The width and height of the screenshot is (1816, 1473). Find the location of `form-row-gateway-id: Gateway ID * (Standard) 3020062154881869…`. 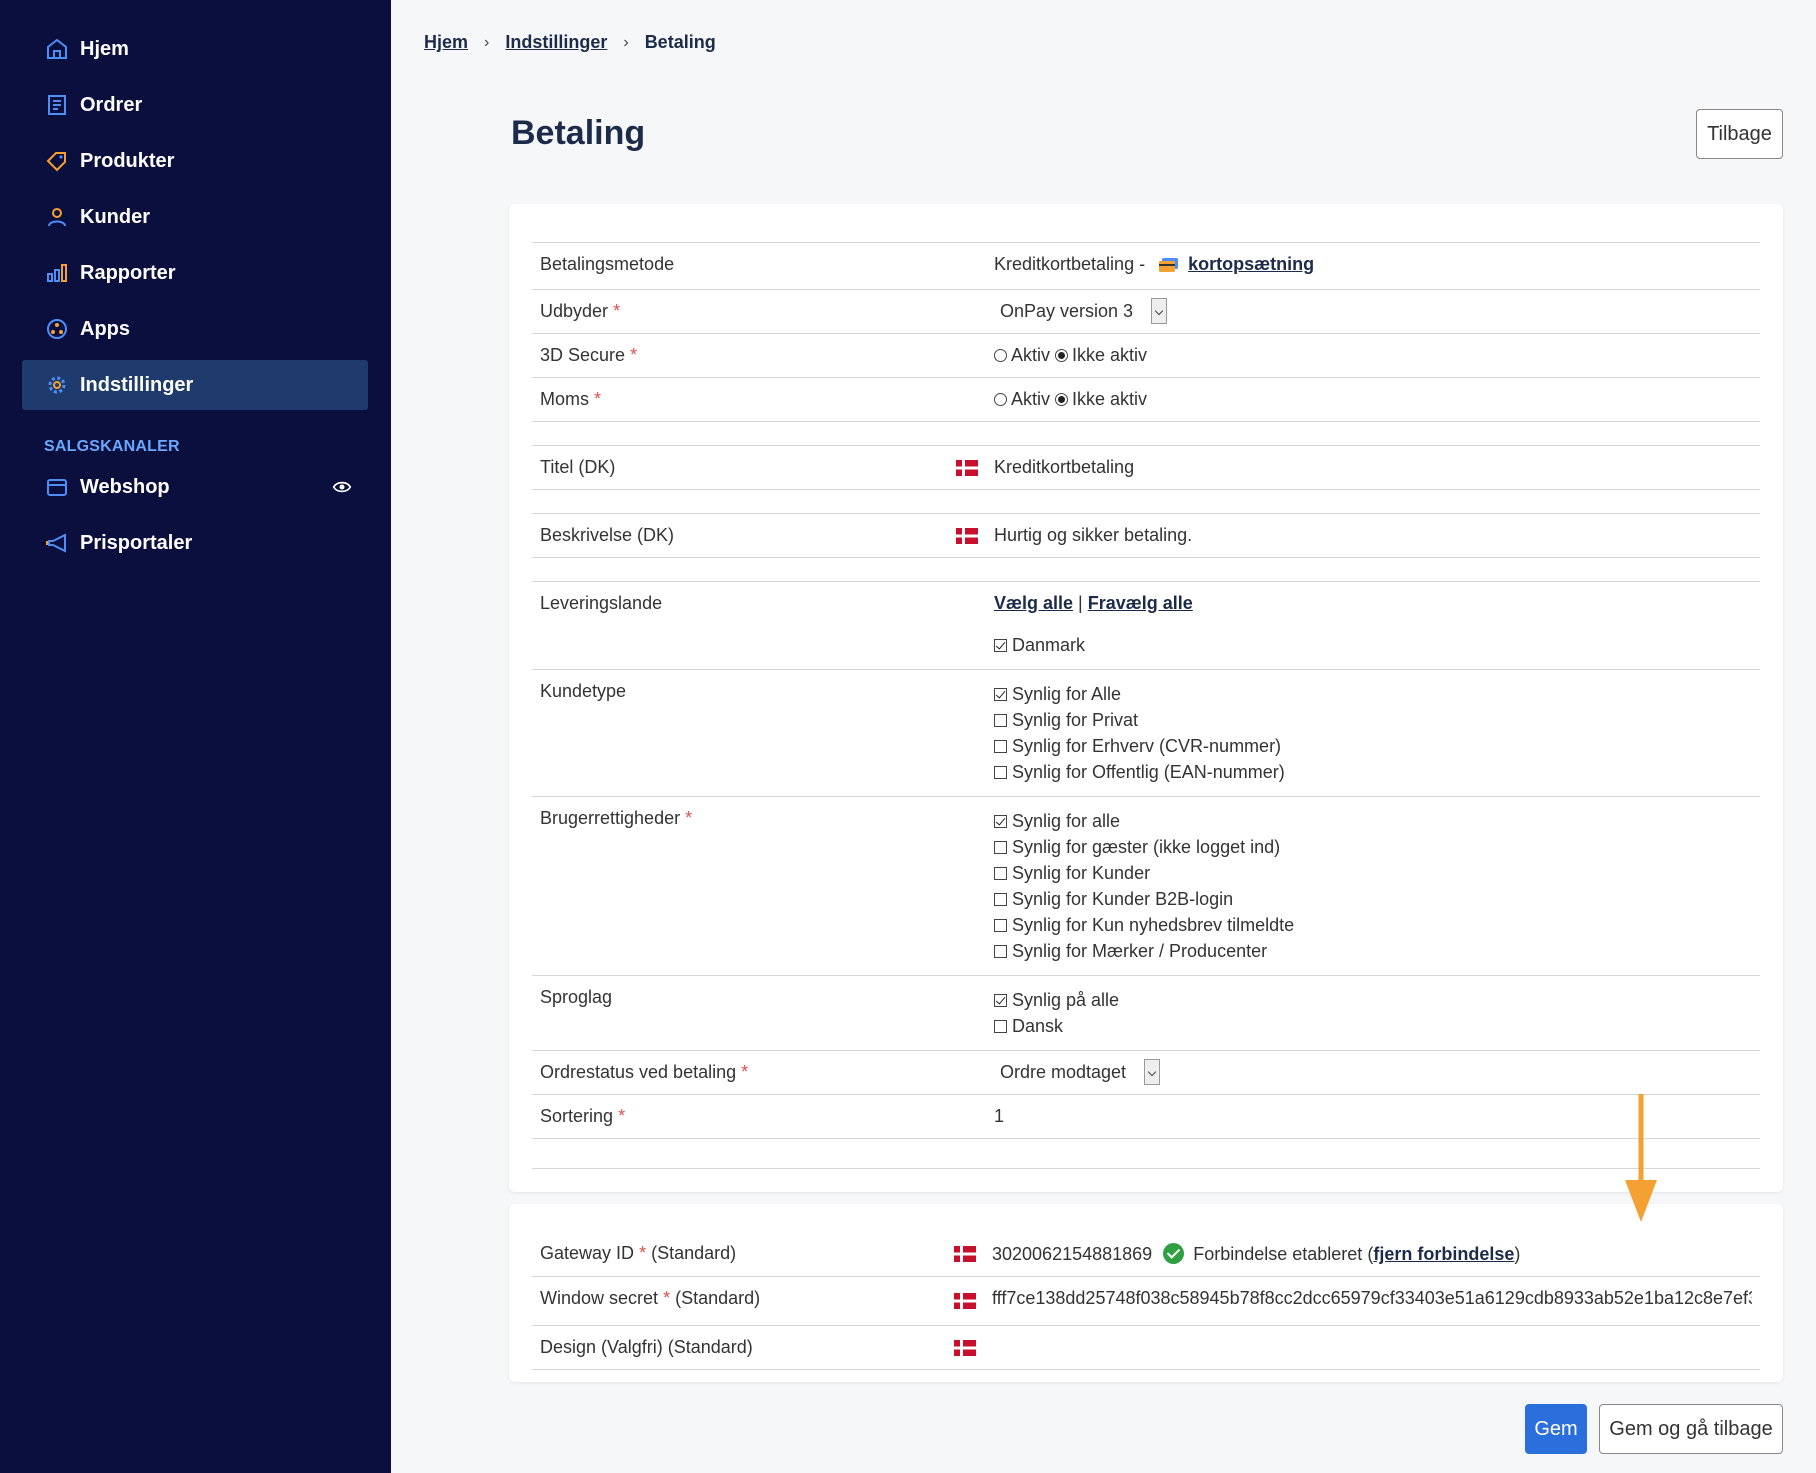

form-row-gateway-id: Gateway ID * (Standard) 3020062154881869… is located at coordinates (1146, 1254).